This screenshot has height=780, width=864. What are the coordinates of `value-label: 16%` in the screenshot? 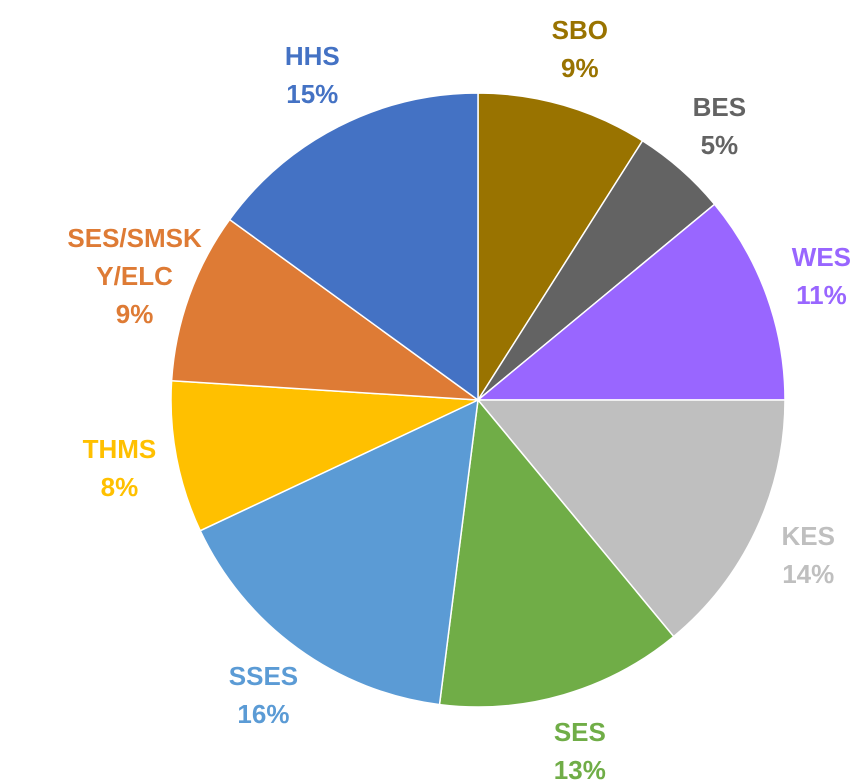 It's located at (263, 714).